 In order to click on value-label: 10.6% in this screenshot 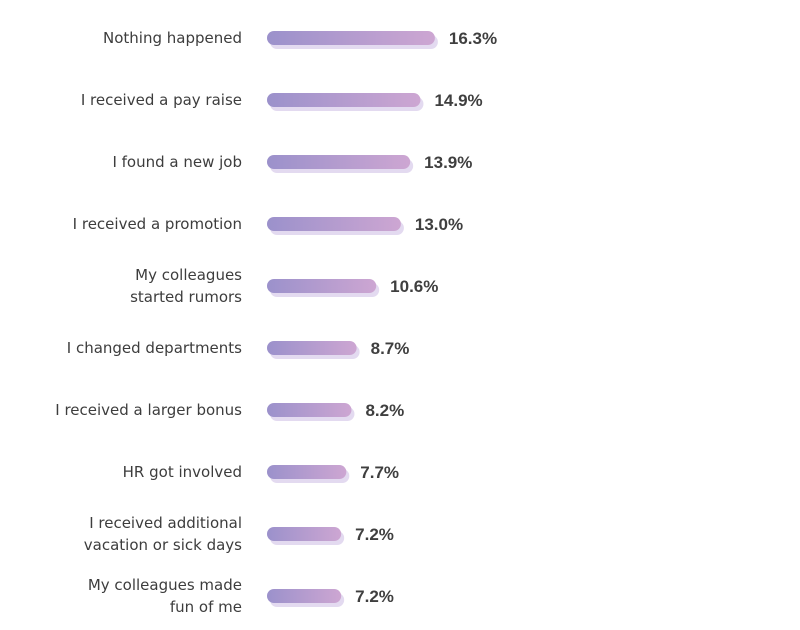, I will do `click(414, 286)`.